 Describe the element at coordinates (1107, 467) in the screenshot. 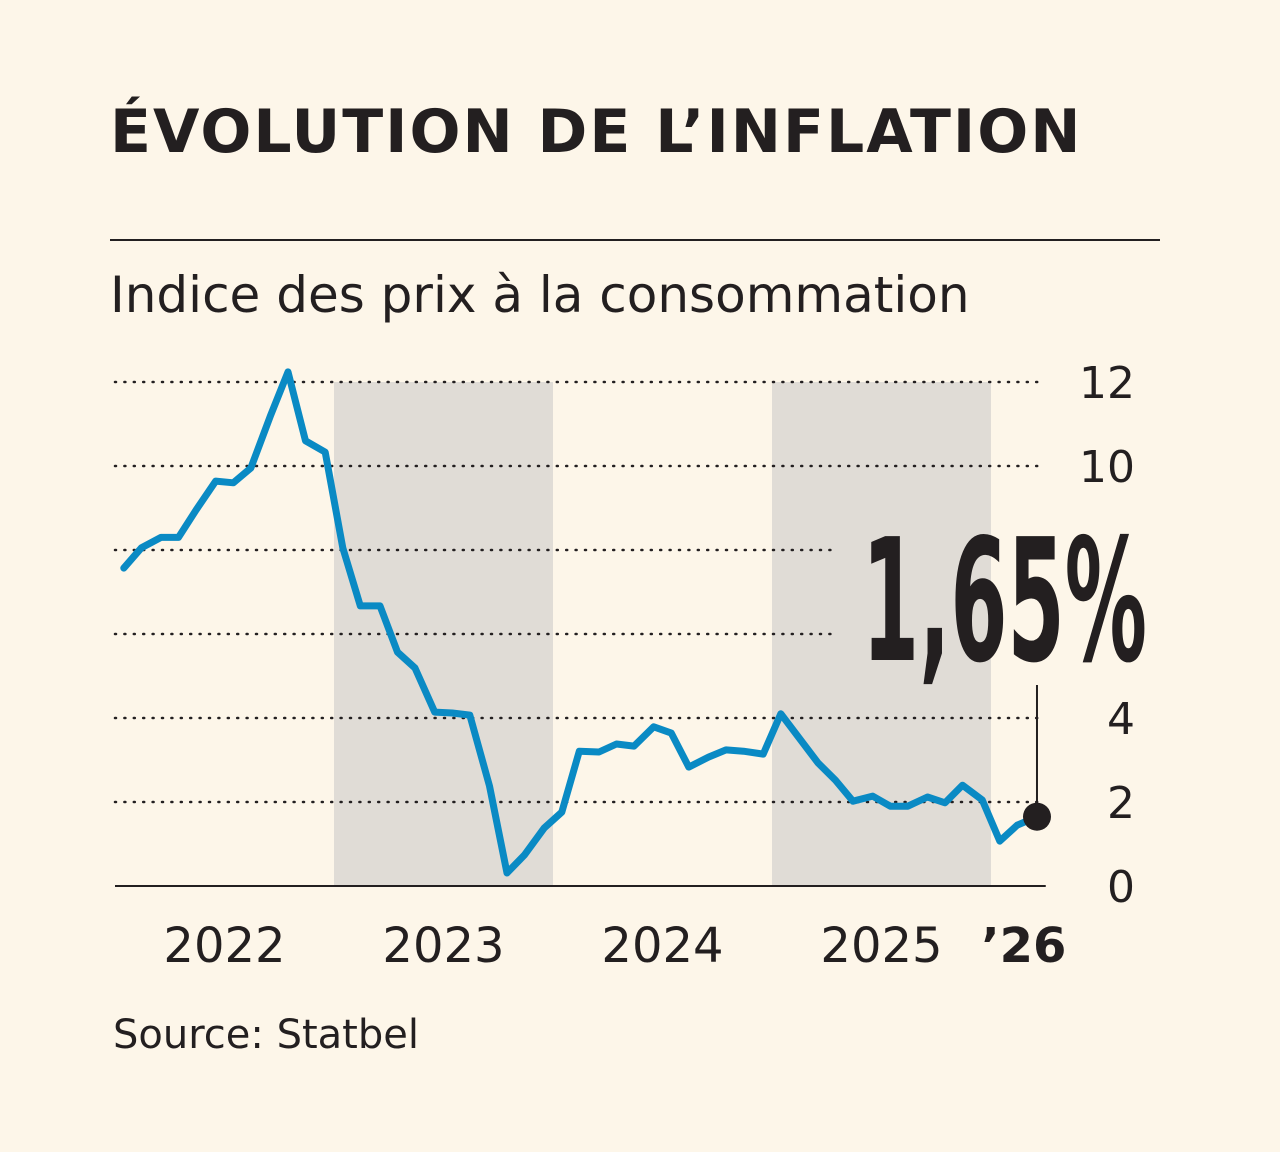

I see `y-tick-label: 10` at that location.